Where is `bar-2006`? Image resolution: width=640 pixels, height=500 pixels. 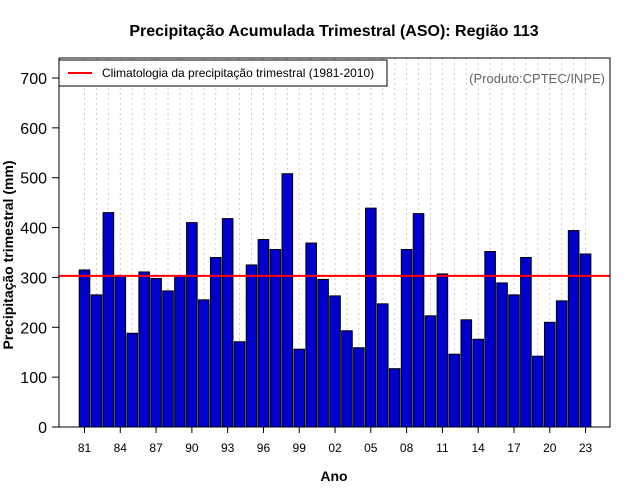 bar-2006 is located at coordinates (382, 365).